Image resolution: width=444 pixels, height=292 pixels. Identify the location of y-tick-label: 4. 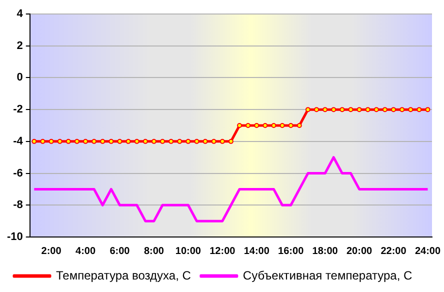
(20, 14).